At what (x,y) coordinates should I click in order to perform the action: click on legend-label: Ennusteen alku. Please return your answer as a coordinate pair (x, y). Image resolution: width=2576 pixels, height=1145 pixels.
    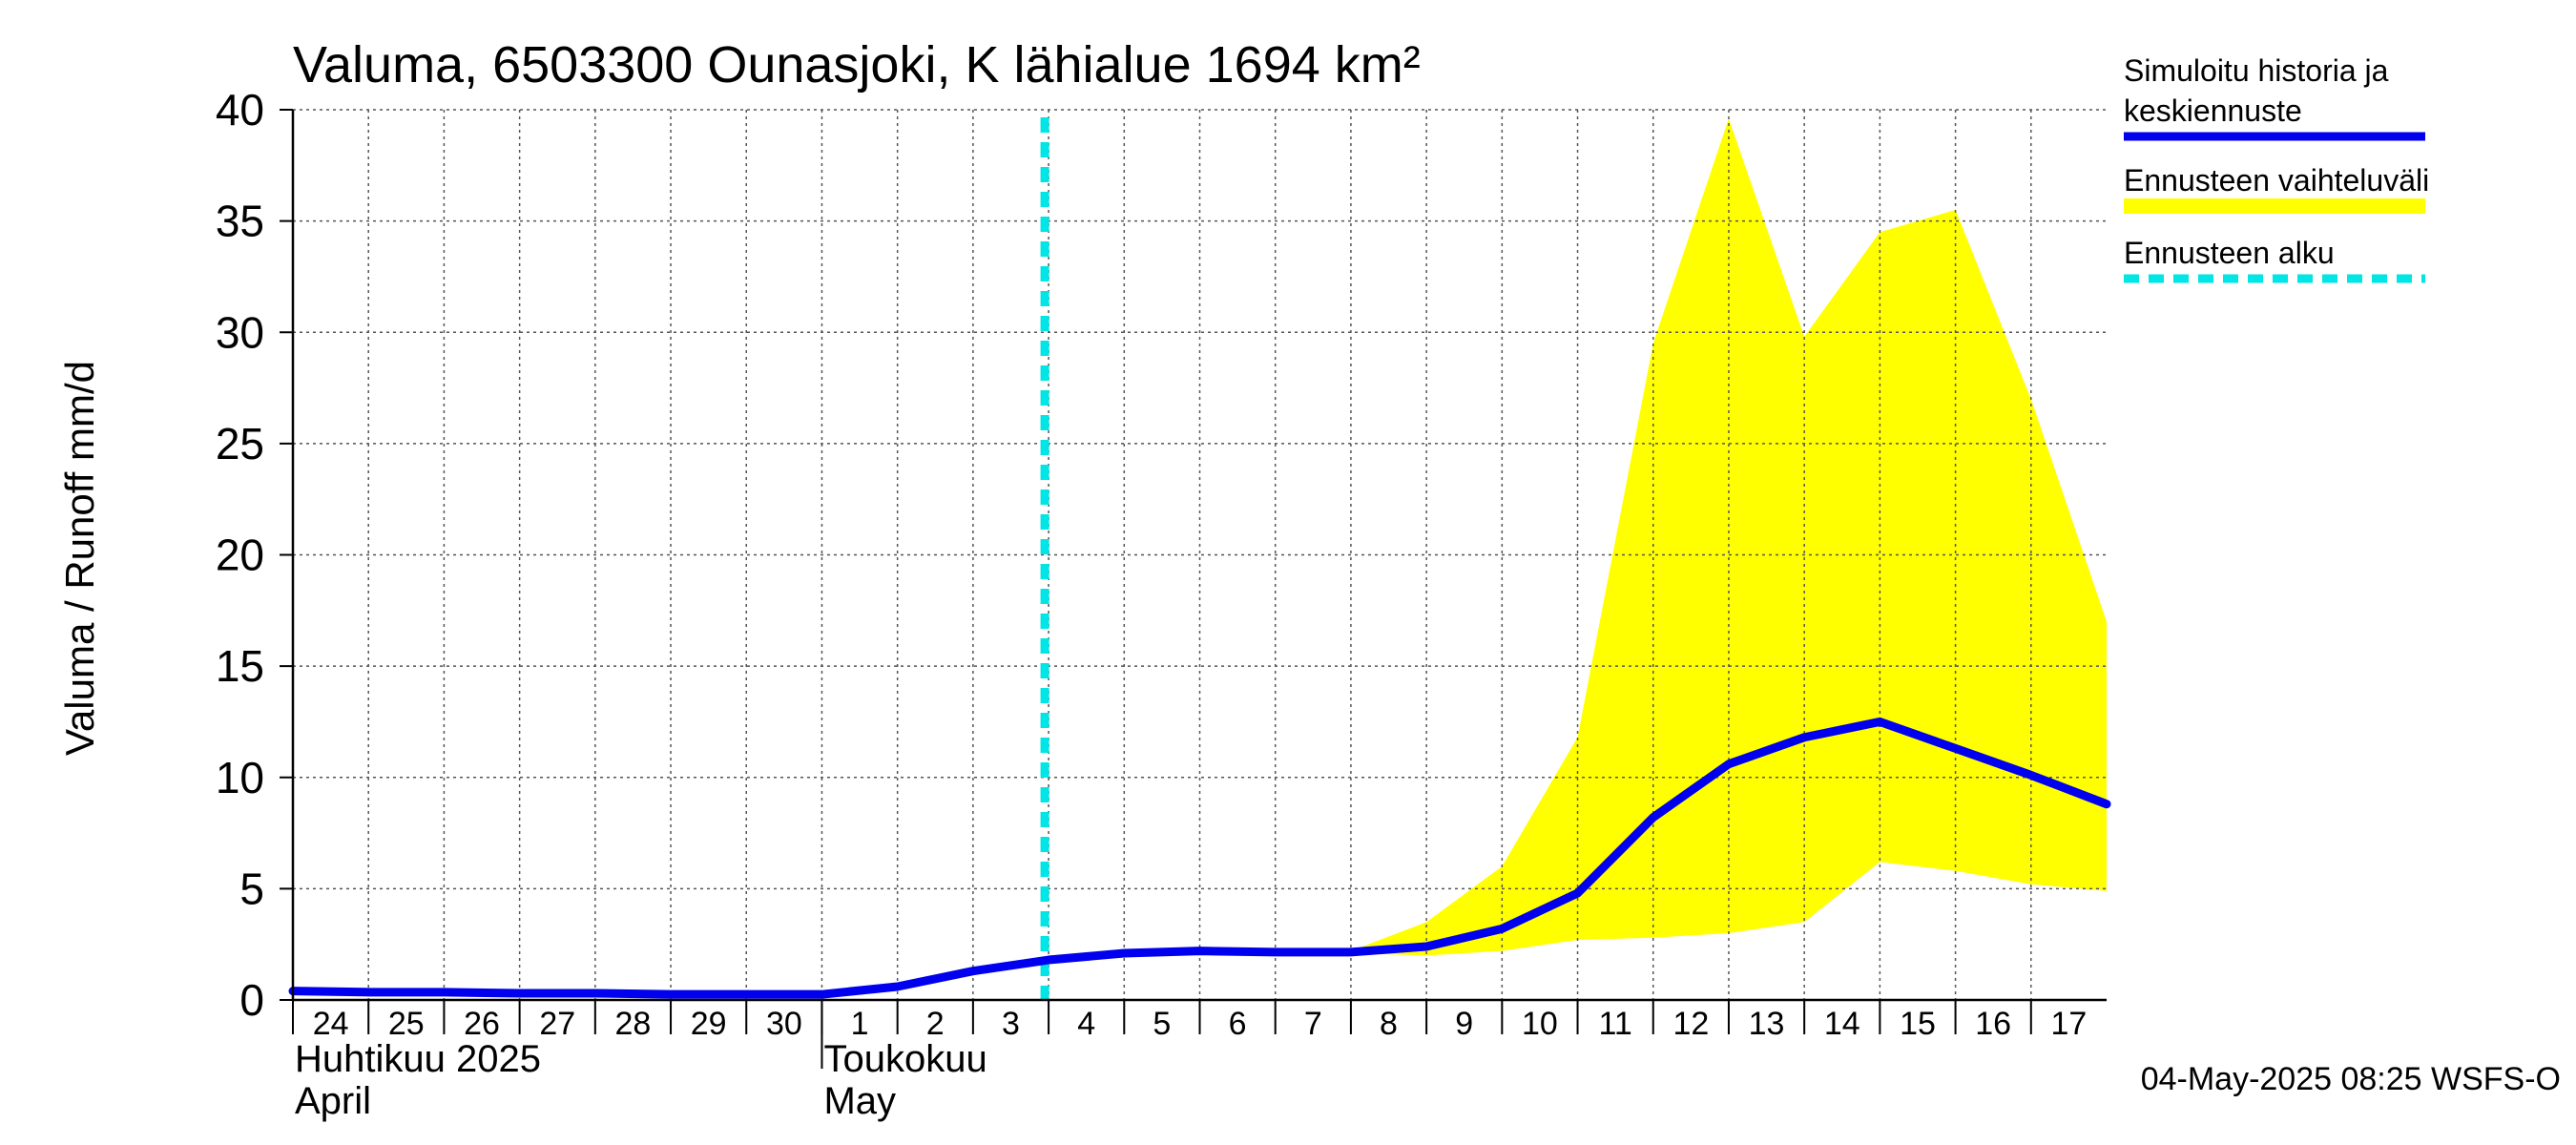
    Looking at the image, I should click on (2229, 253).